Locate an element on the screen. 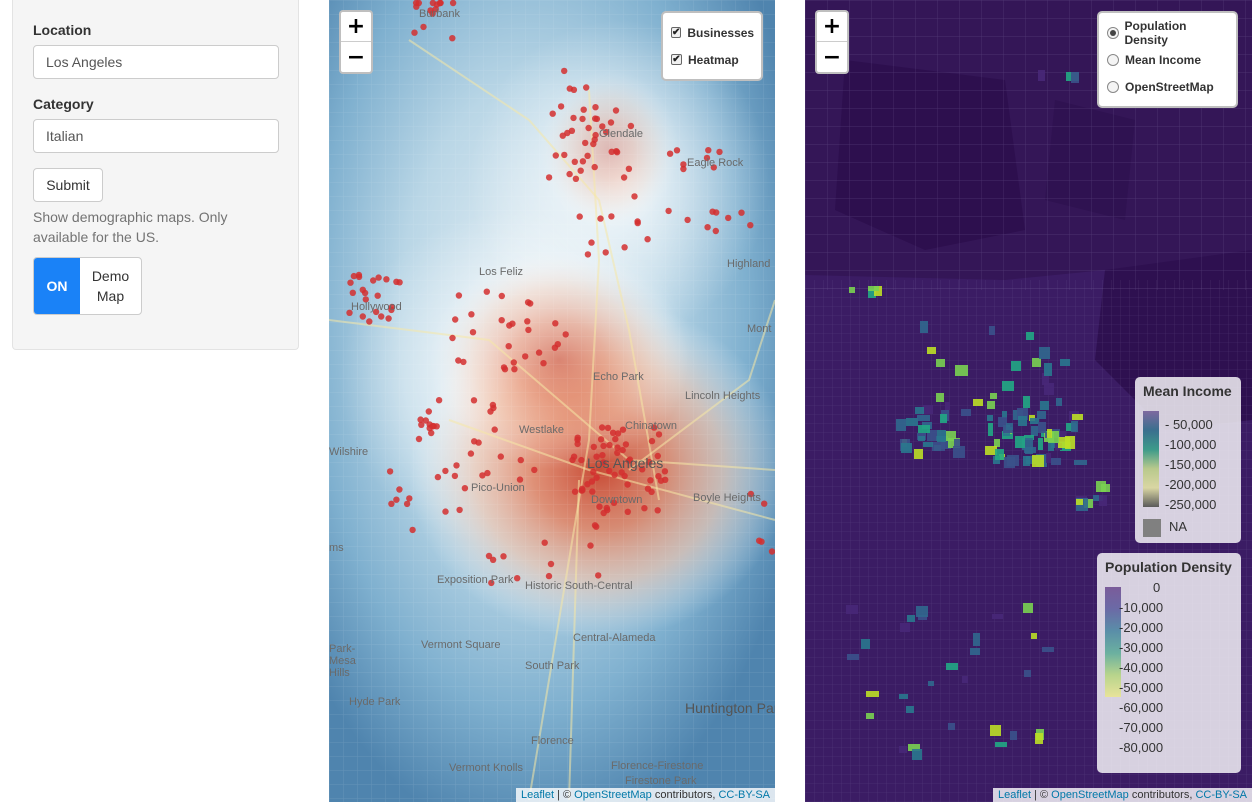  leaflet-link: Leaflet is located at coordinates (537, 795).